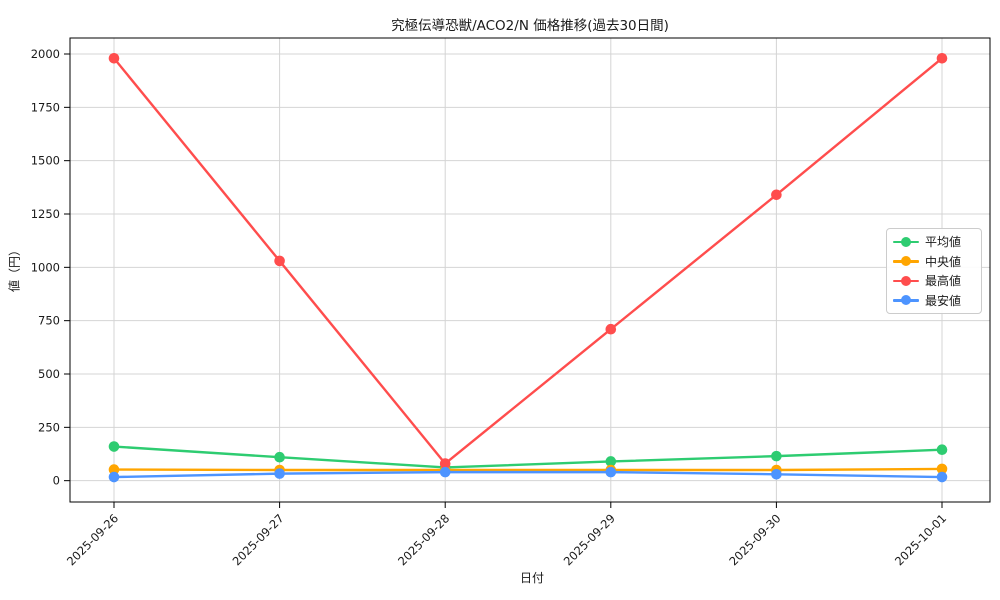 The width and height of the screenshot is (1000, 600). I want to click on x-axis-label: 日付, so click(532, 578).